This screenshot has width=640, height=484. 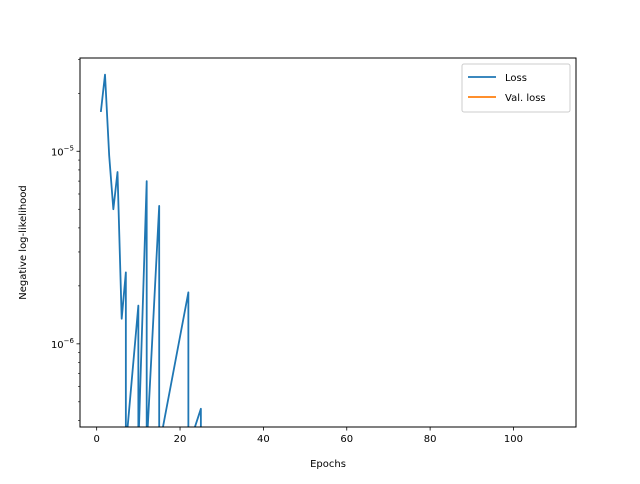 I want to click on series-layer, so click(x=150, y=250).